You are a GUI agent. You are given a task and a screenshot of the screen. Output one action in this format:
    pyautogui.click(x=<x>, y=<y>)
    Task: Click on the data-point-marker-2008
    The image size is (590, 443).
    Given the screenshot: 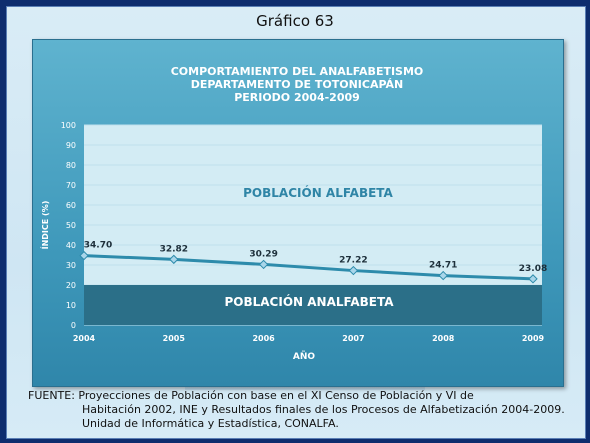 What is the action you would take?
    pyautogui.click(x=443, y=275)
    